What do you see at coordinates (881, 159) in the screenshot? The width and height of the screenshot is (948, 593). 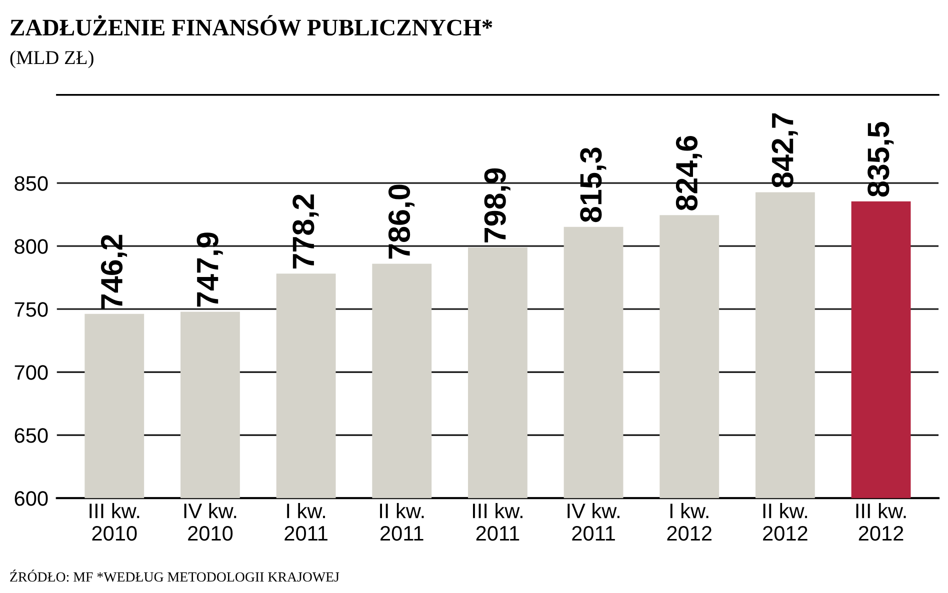 I see `data-label: 835,5` at bounding box center [881, 159].